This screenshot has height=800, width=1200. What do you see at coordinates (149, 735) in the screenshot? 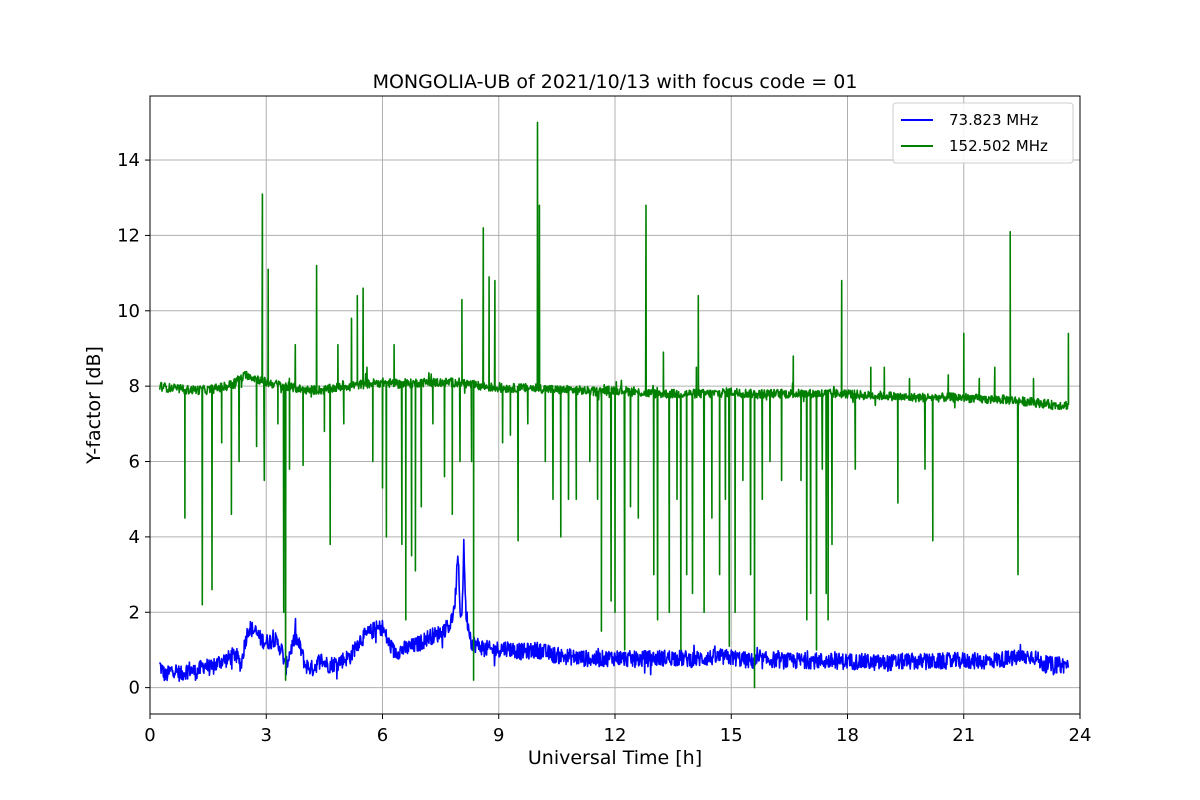
I see `x-tick-label: 0` at bounding box center [149, 735].